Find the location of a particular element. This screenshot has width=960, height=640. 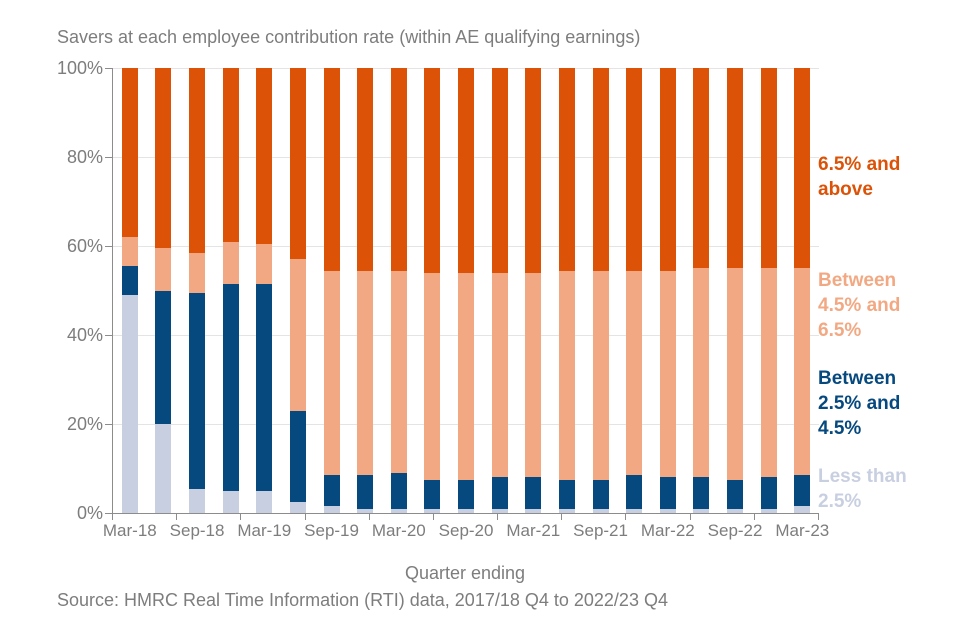

x-axis-label: Sep-21 is located at coordinates (600, 530).